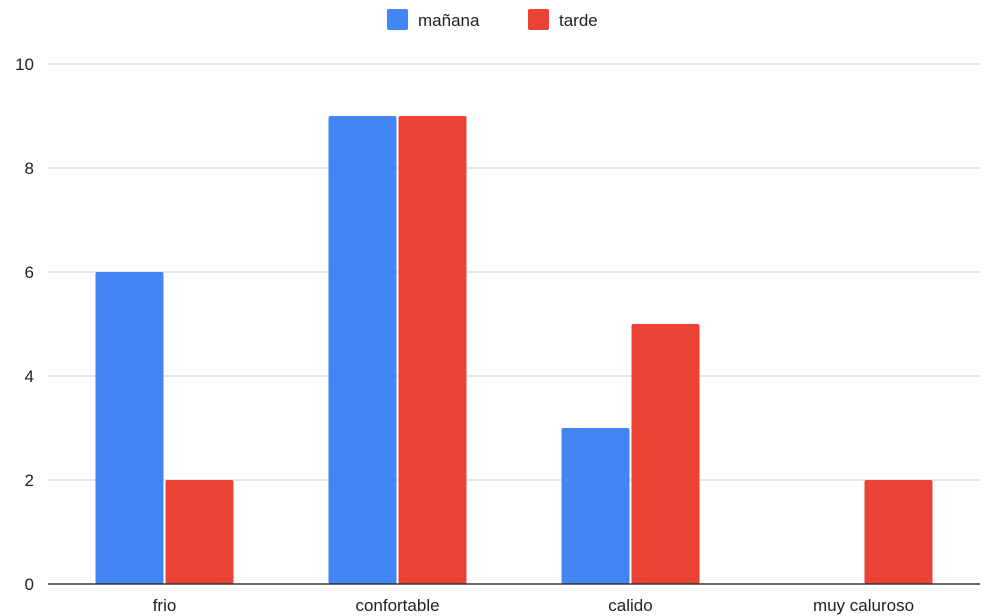 Image resolution: width=993 pixels, height=616 pixels. I want to click on bar-tarde-frio, so click(199, 532).